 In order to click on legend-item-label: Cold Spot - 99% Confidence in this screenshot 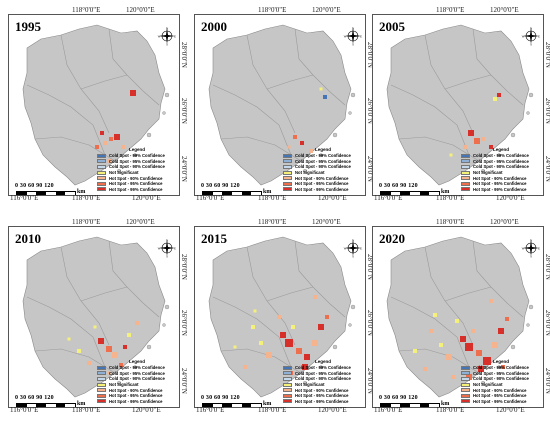, I will do `click(501, 368)`.